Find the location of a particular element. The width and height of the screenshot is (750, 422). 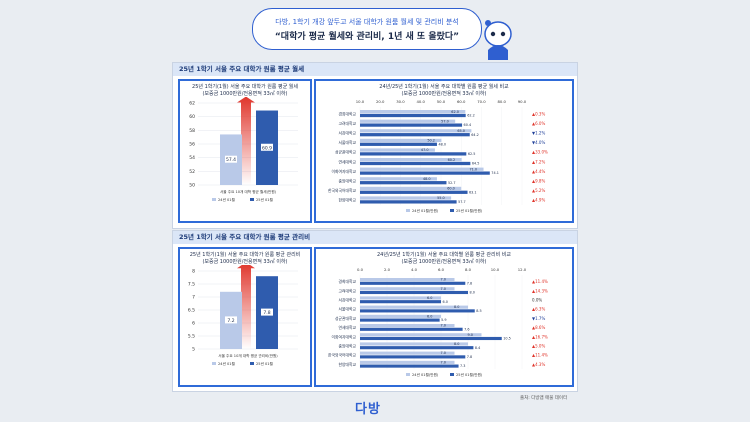

change-label: ▲0.3% is located at coordinates (538, 113).